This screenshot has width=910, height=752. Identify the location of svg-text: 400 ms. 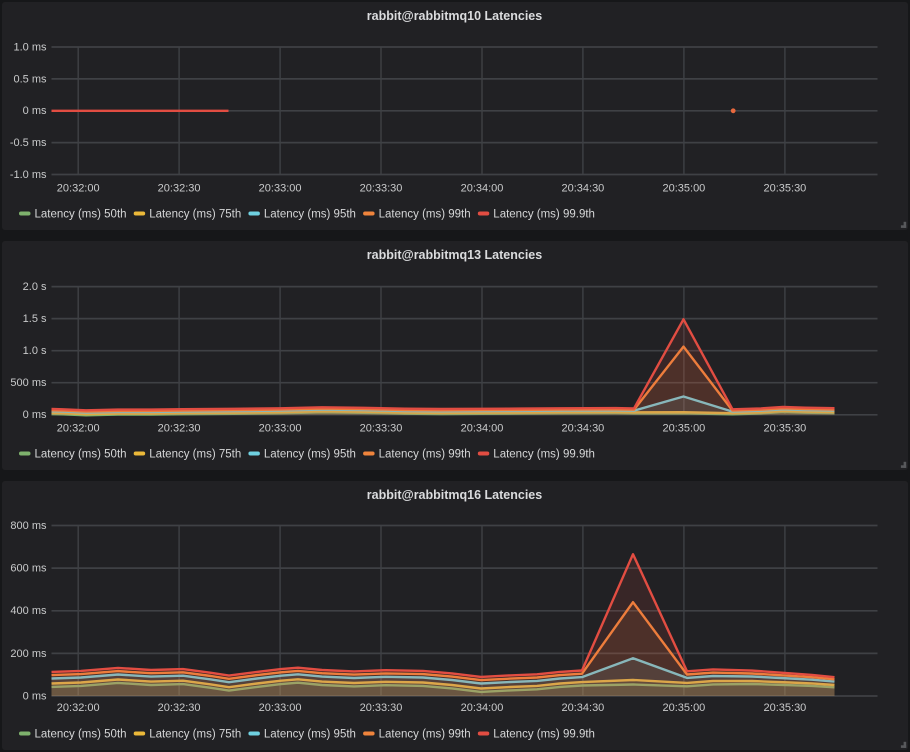
(28, 611).